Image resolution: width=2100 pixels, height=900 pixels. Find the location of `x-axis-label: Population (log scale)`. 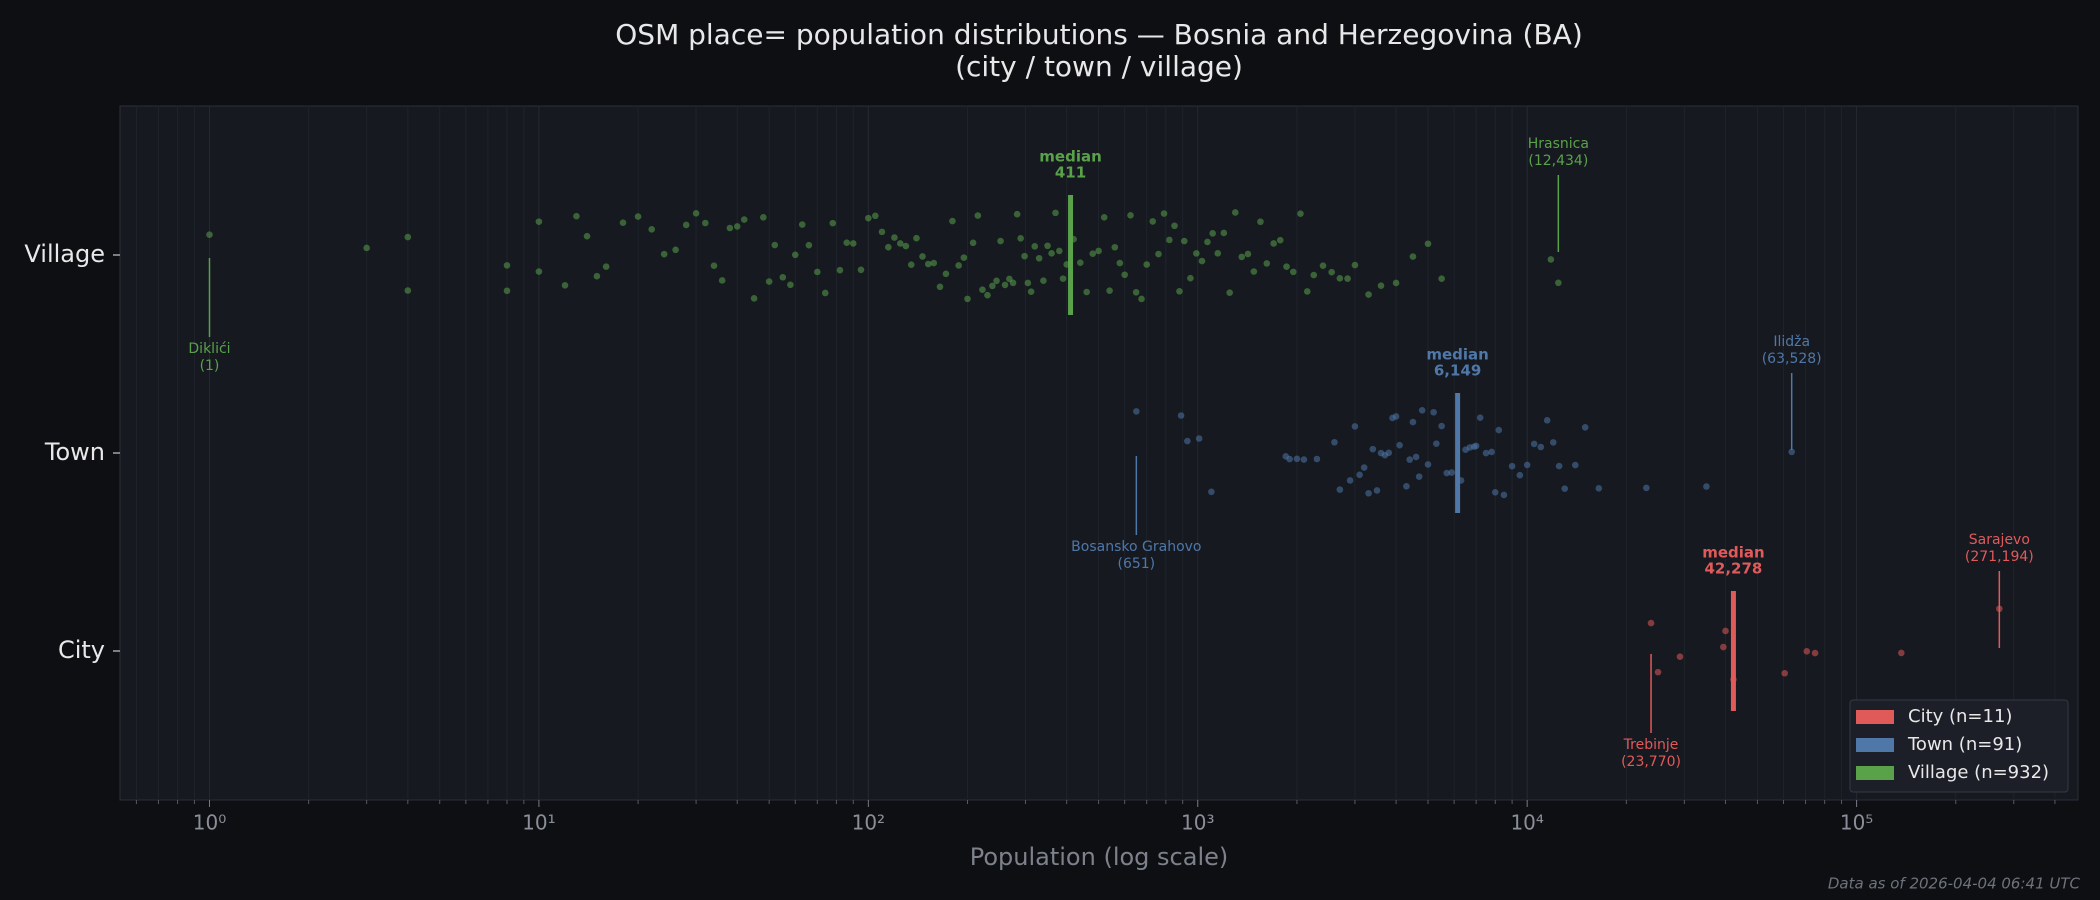

x-axis-label: Population (log scale) is located at coordinates (1099, 857).